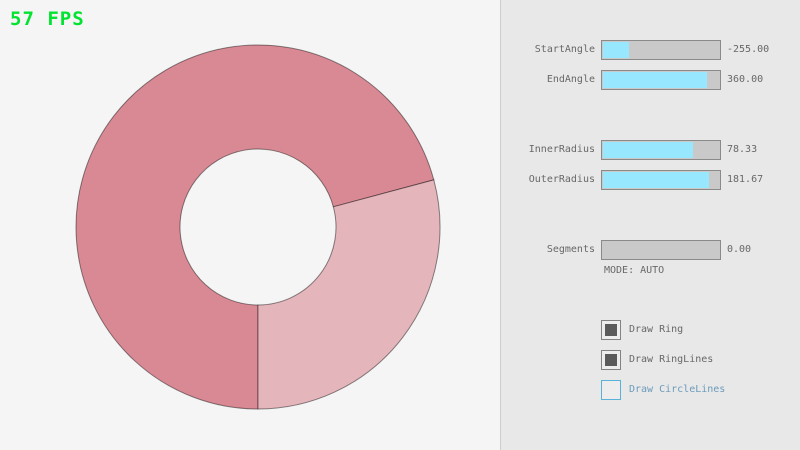 Image resolution: width=800 pixels, height=450 pixels. I want to click on end-angle-slider, so click(661, 80).